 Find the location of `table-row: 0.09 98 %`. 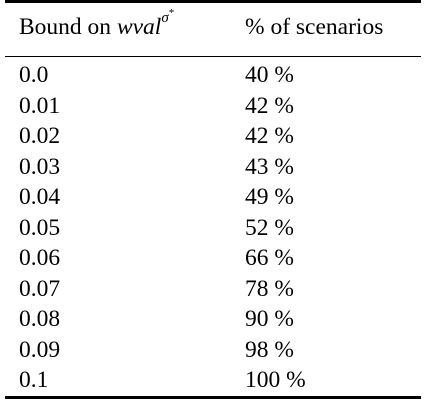

table-row: 0.09 98 % is located at coordinates (213, 350).